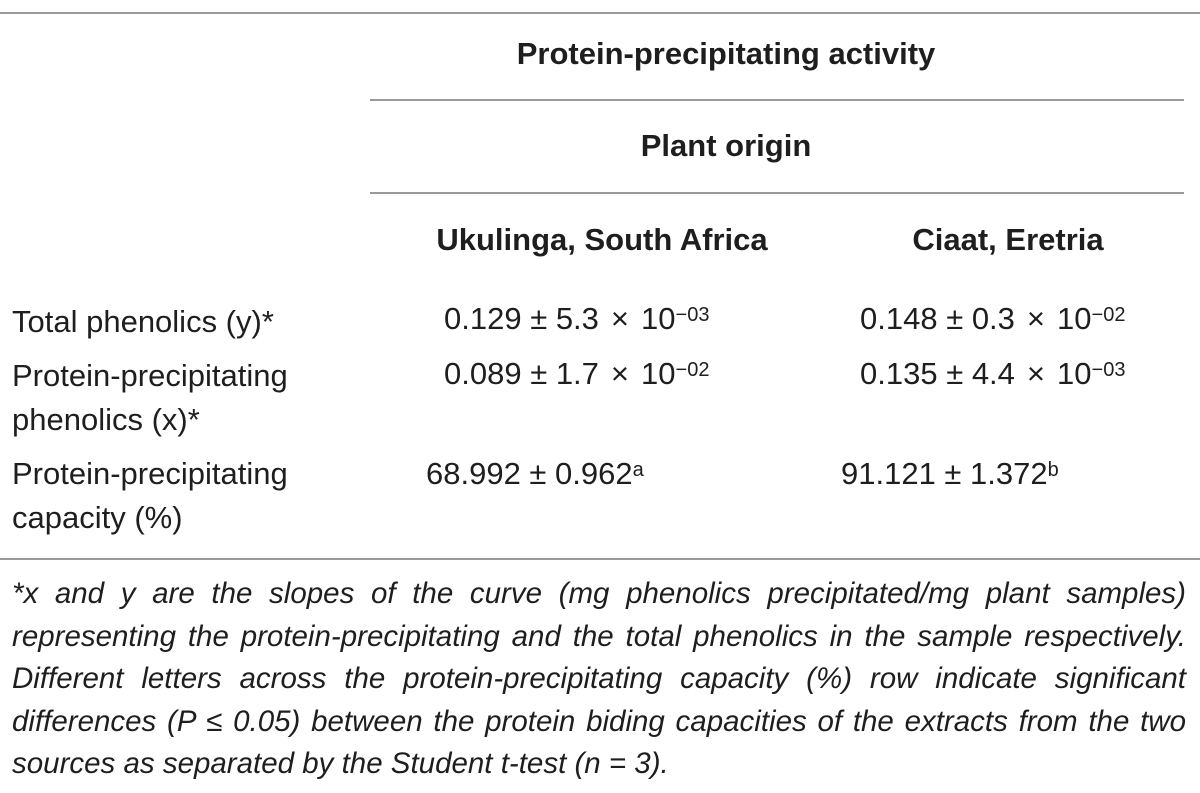 Image resolution: width=1200 pixels, height=793 pixels. Describe the element at coordinates (600, 13) in the screenshot. I see `table-top-rule` at that location.